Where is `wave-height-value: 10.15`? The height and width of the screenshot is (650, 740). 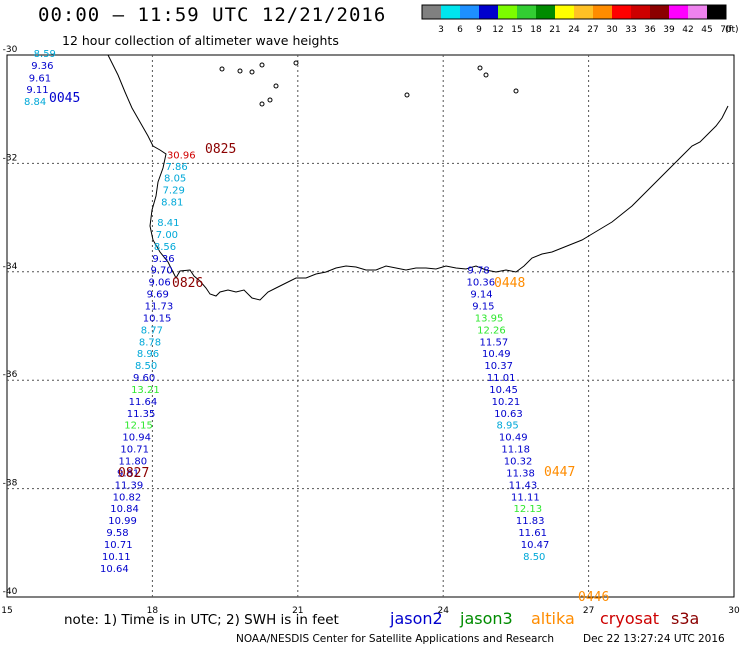 wave-height-value: 10.15 is located at coordinates (157, 318).